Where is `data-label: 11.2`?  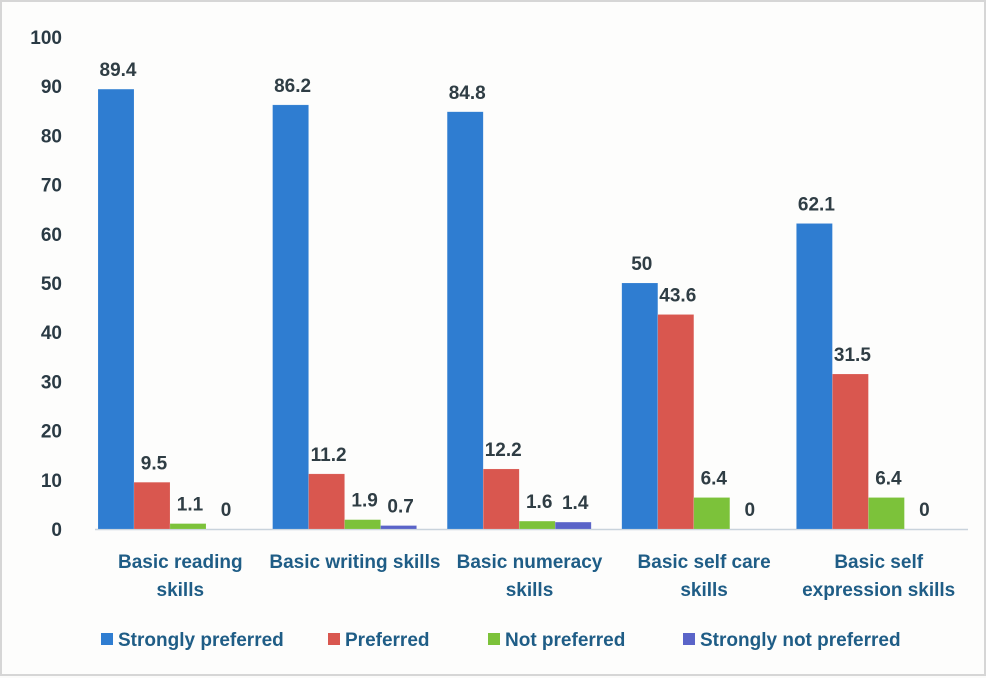
data-label: 11.2 is located at coordinates (329, 455).